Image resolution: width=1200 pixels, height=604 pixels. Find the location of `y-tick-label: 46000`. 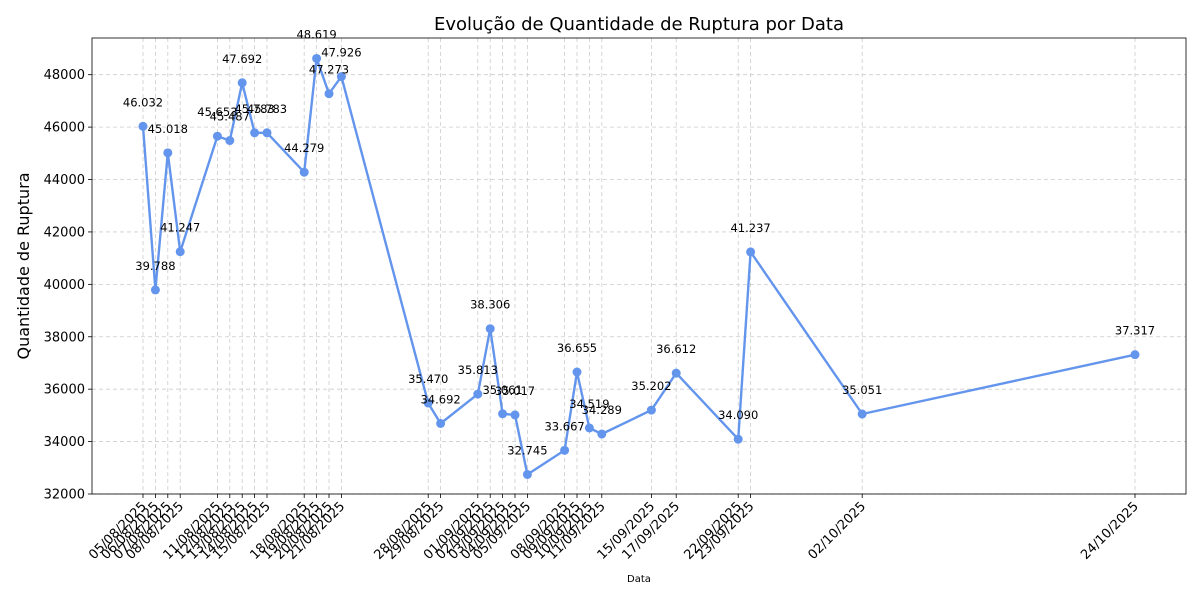

y-tick-label: 46000 is located at coordinates (64, 128).